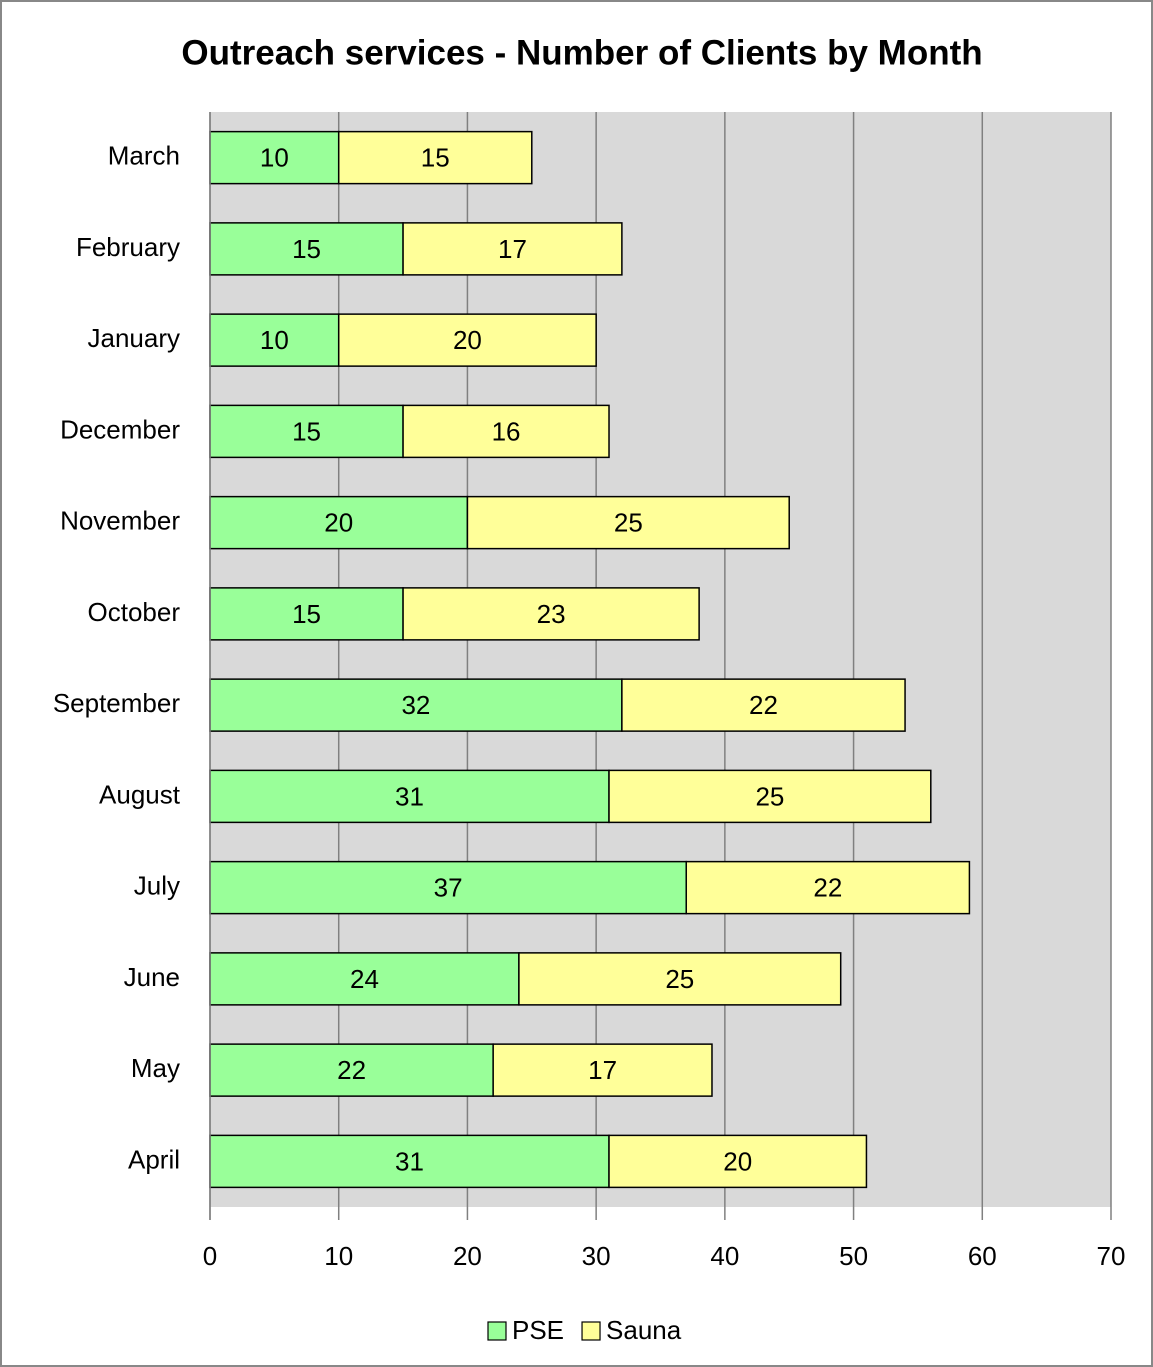 The width and height of the screenshot is (1153, 1367). I want to click on x-tick-label: 10, so click(338, 1256).